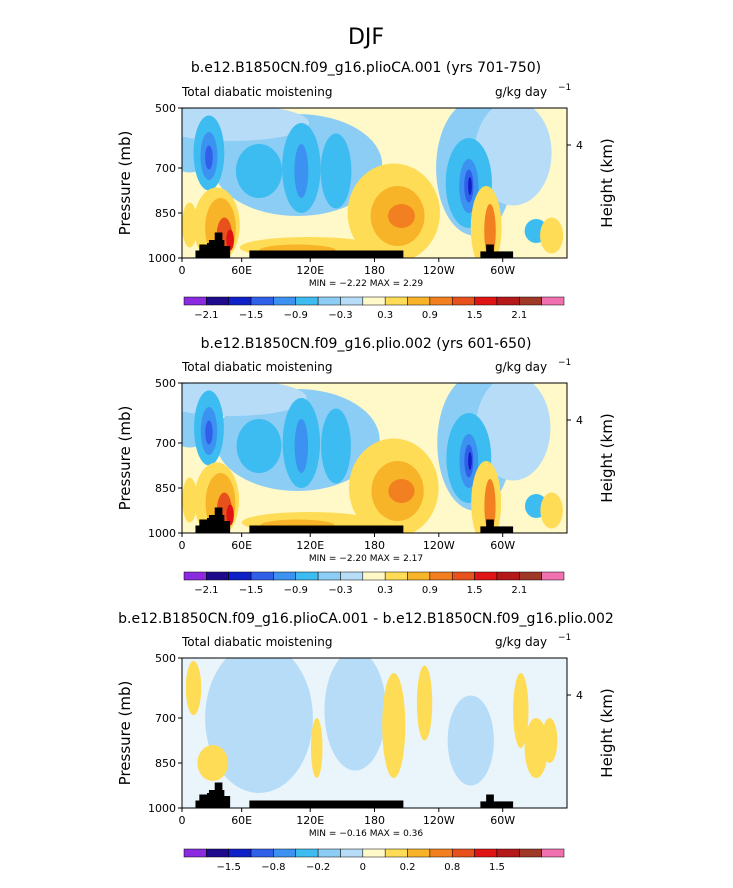  Describe the element at coordinates (408, 867) in the screenshot. I see `colorbar-label: 0.2` at that location.